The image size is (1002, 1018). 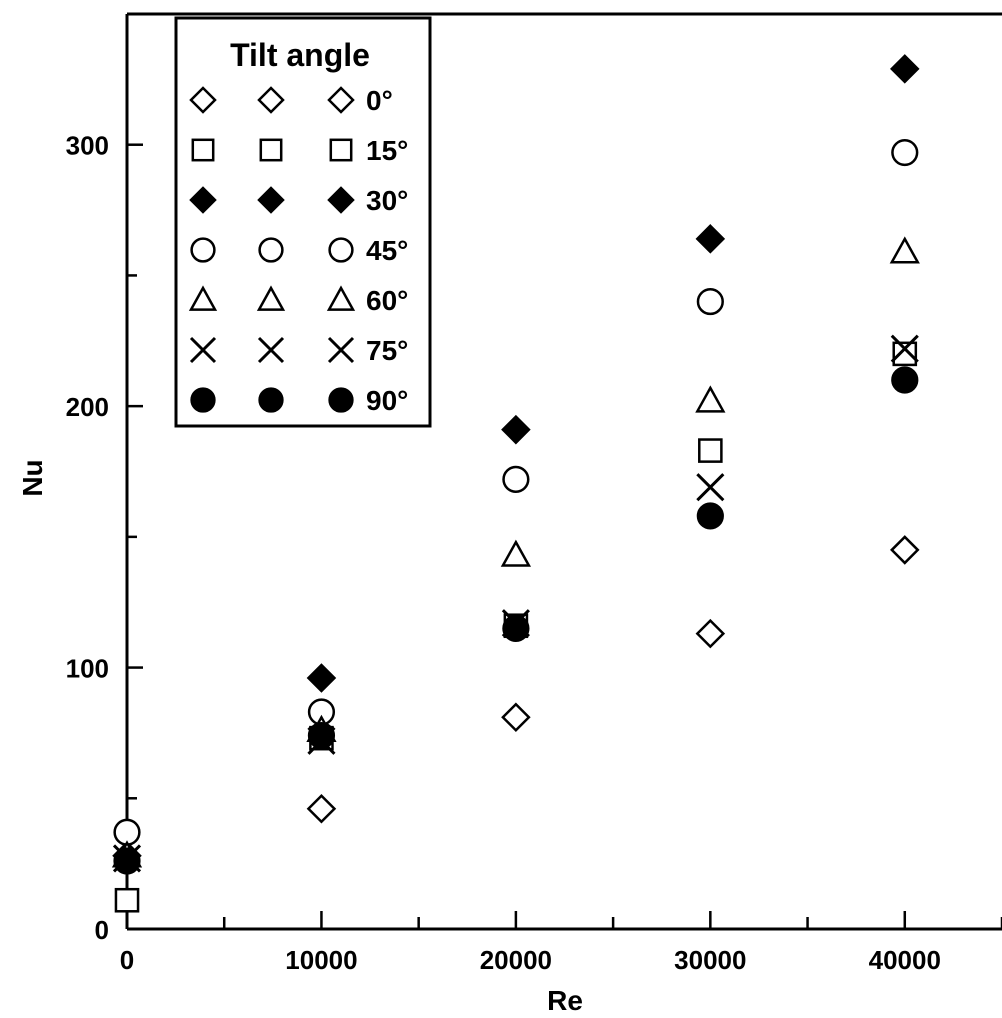 I want to click on x-axis-label: Re, so click(x=565, y=1000).